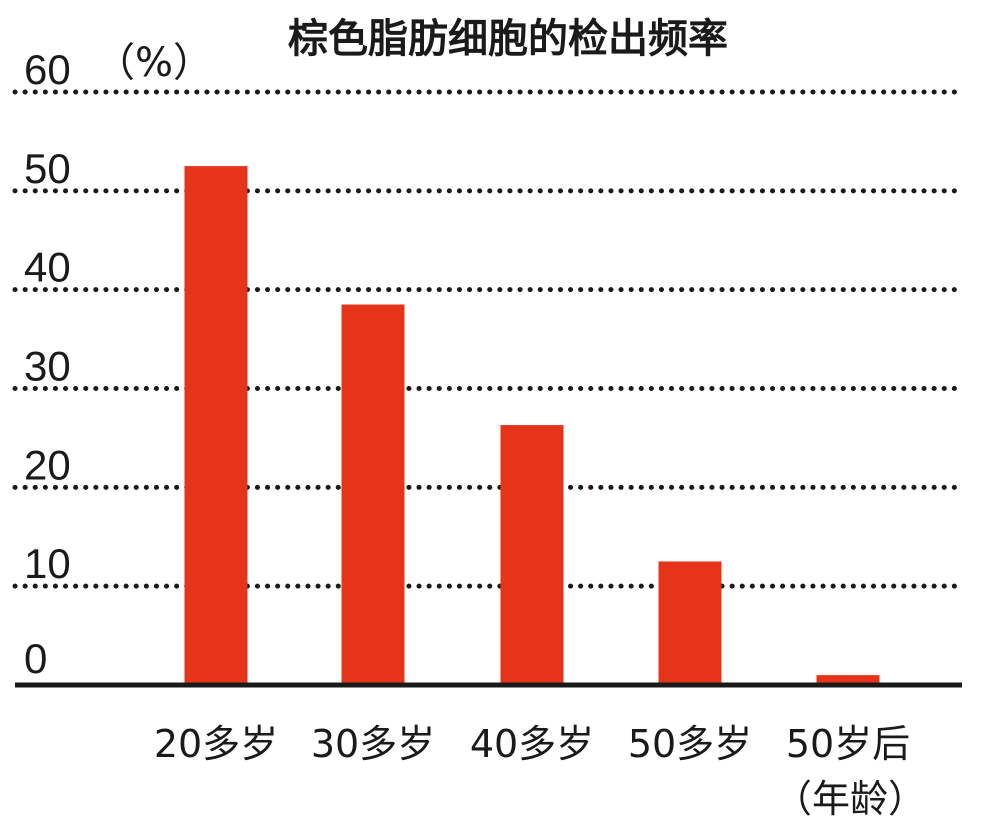  I want to click on y-tick-label: 50, so click(47, 168).